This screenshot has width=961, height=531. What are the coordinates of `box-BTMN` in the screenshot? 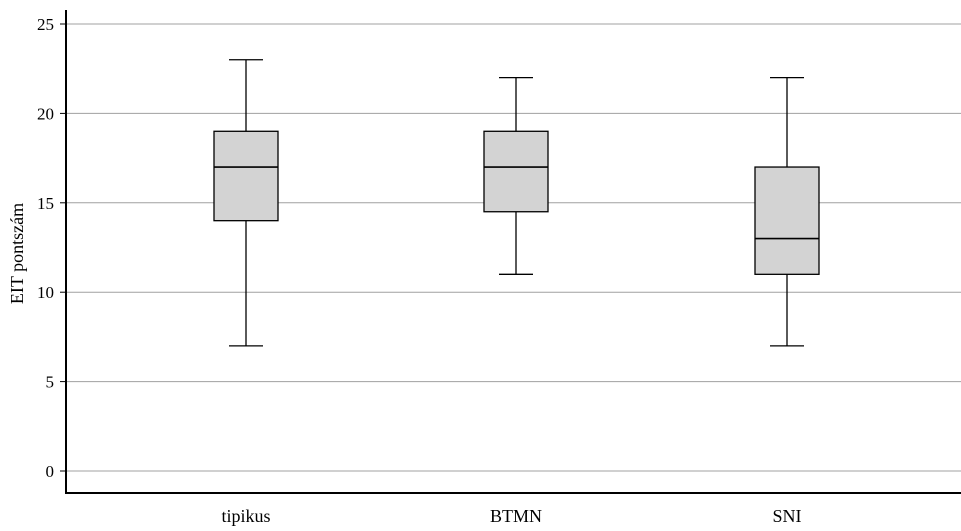 It's located at (516, 175).